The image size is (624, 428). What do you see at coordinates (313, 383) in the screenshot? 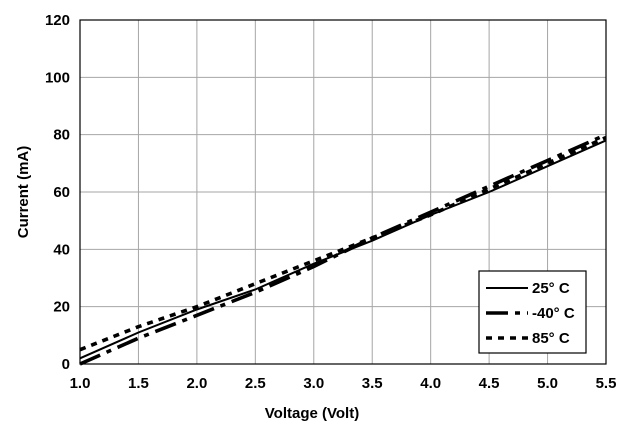
I see `x-tick-label: 3.0` at bounding box center [313, 383].